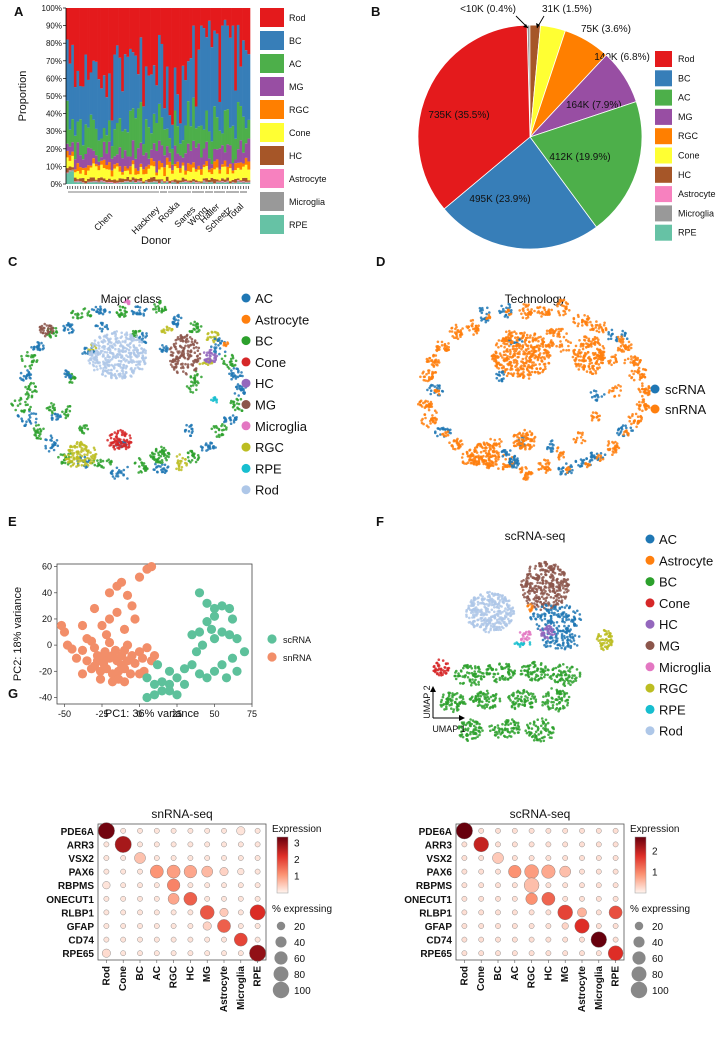  Describe the element at coordinates (282, 319) in the screenshot. I see `legend-label: Astrocyte` at that location.